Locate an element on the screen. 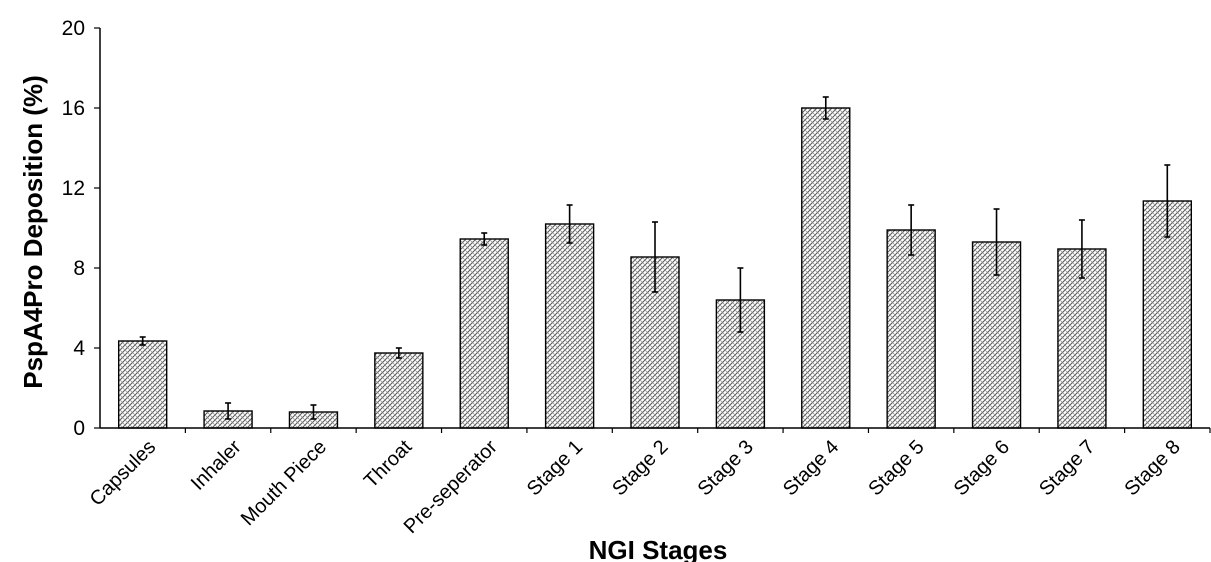 The width and height of the screenshot is (1211, 562). x-tick-label: Stage 5 is located at coordinates (896, 468).